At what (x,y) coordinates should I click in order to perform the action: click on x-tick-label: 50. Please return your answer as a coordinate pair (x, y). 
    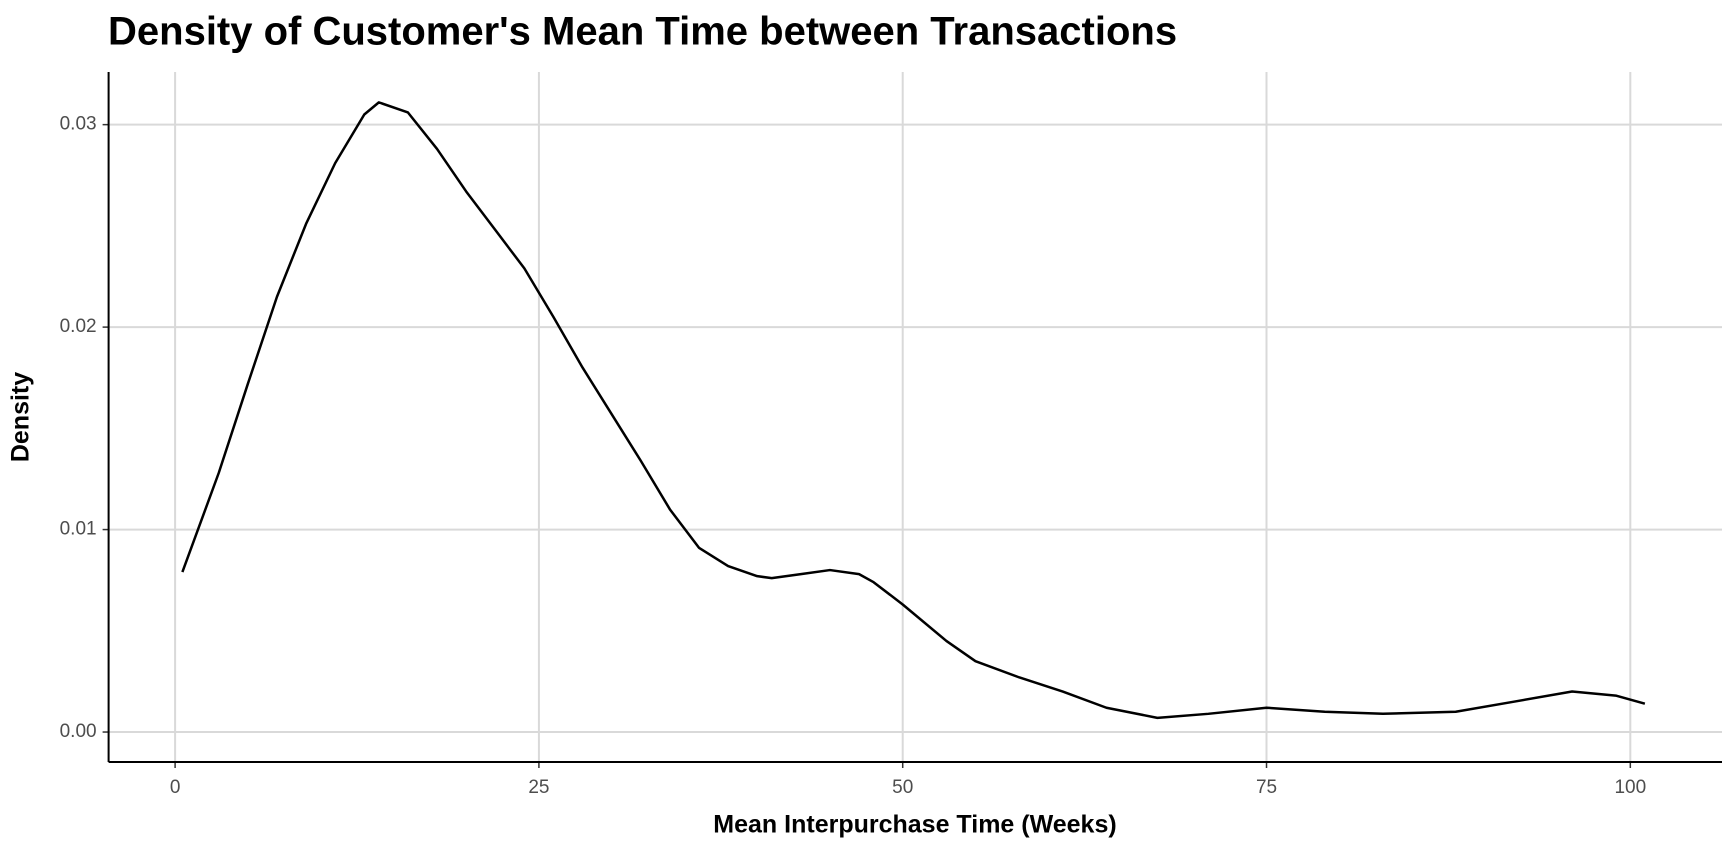
    Looking at the image, I should click on (902, 787).